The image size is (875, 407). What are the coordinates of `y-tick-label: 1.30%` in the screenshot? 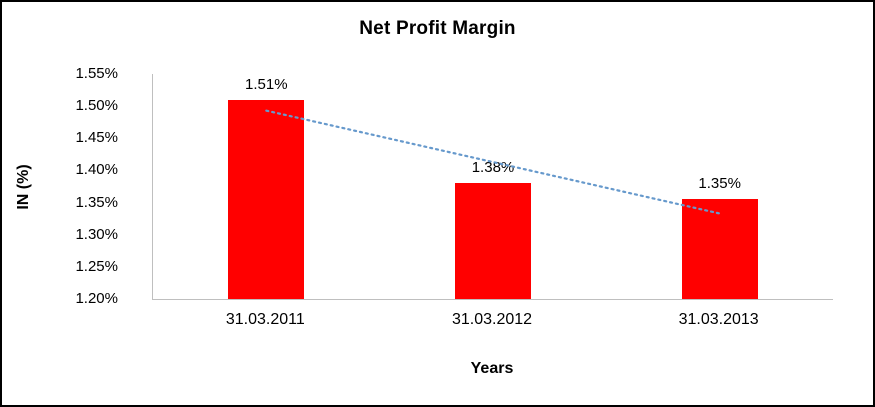 It's located at (96, 234).